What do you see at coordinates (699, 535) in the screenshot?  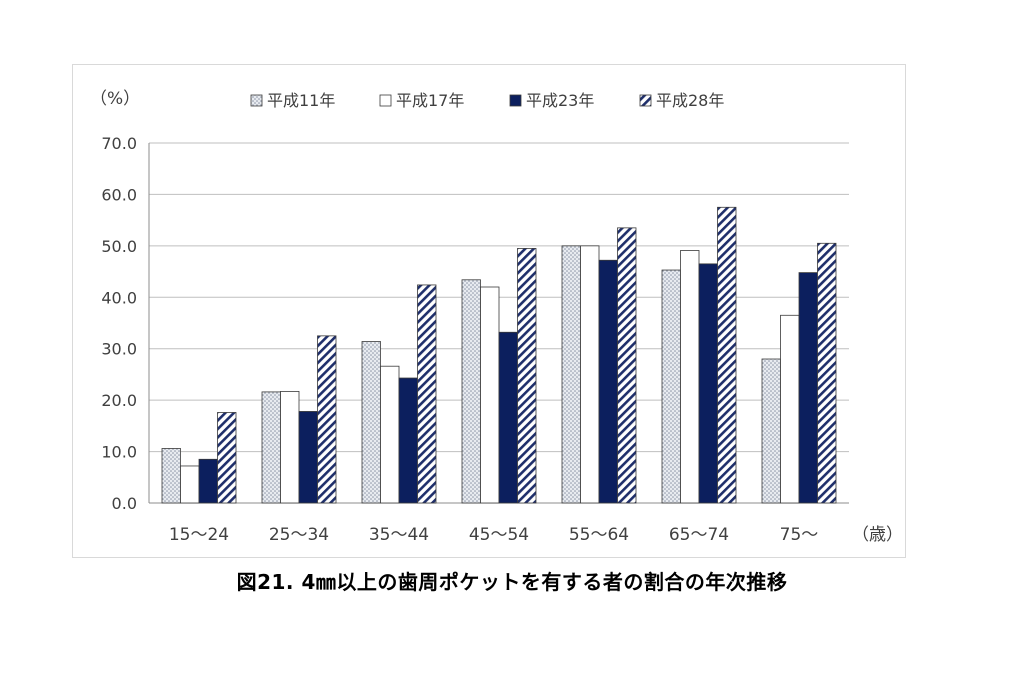 I see `x-tick-label: 65～74` at bounding box center [699, 535].